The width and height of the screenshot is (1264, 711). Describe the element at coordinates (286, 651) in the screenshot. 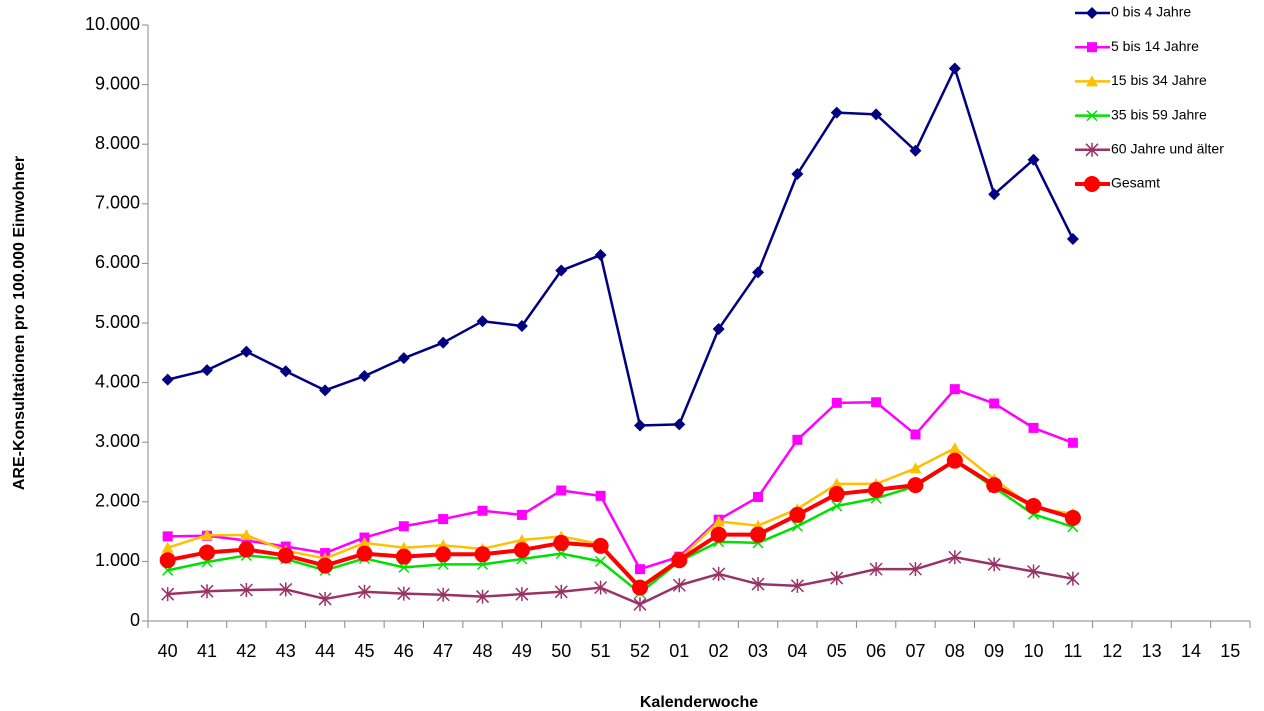

I see `x-tick-label: 43` at that location.